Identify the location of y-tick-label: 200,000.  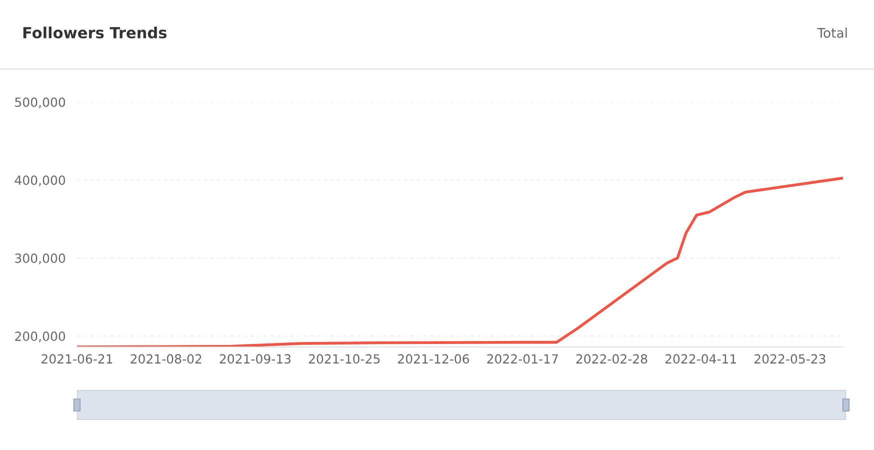
(40, 337).